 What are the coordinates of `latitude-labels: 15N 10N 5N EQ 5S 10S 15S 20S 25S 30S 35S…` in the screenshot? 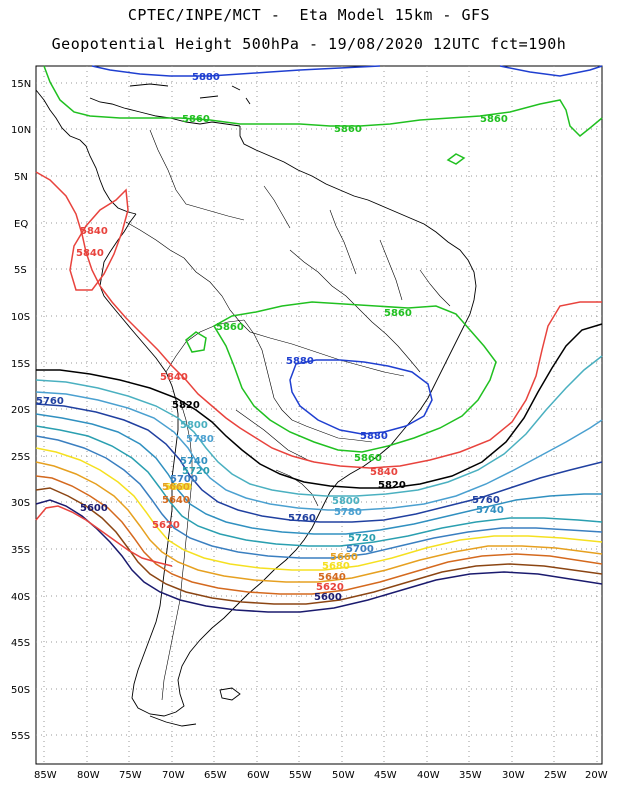 It's located at (21, 410).